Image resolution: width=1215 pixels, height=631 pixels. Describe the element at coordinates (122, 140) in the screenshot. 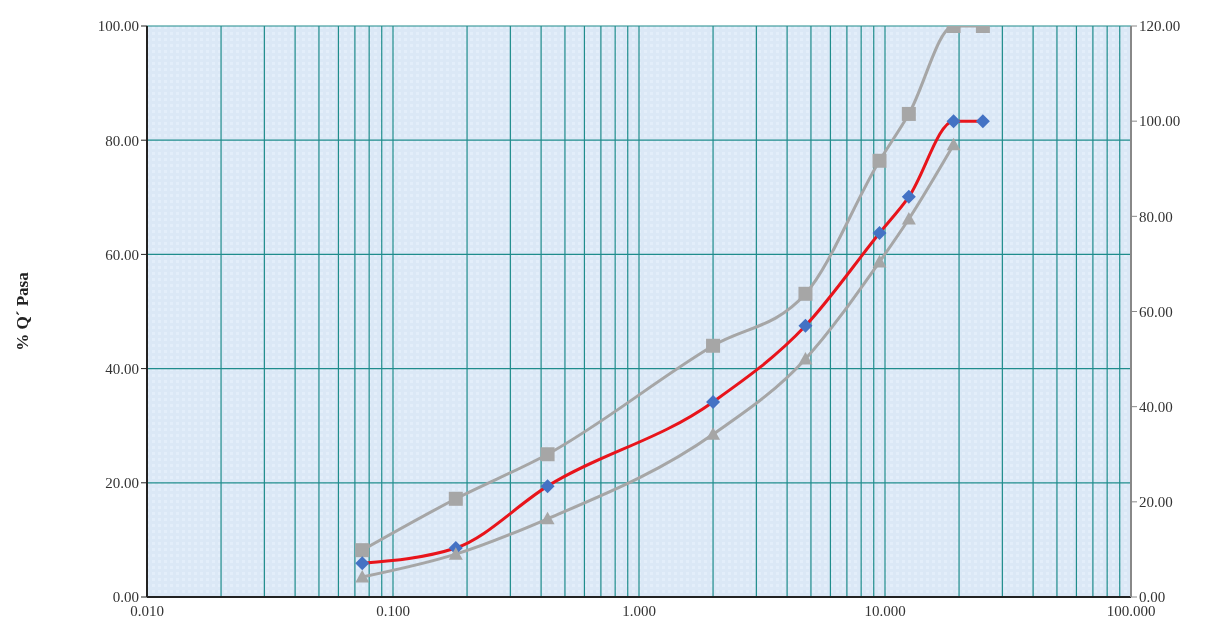

I see `y-tick-label: 80.00` at that location.